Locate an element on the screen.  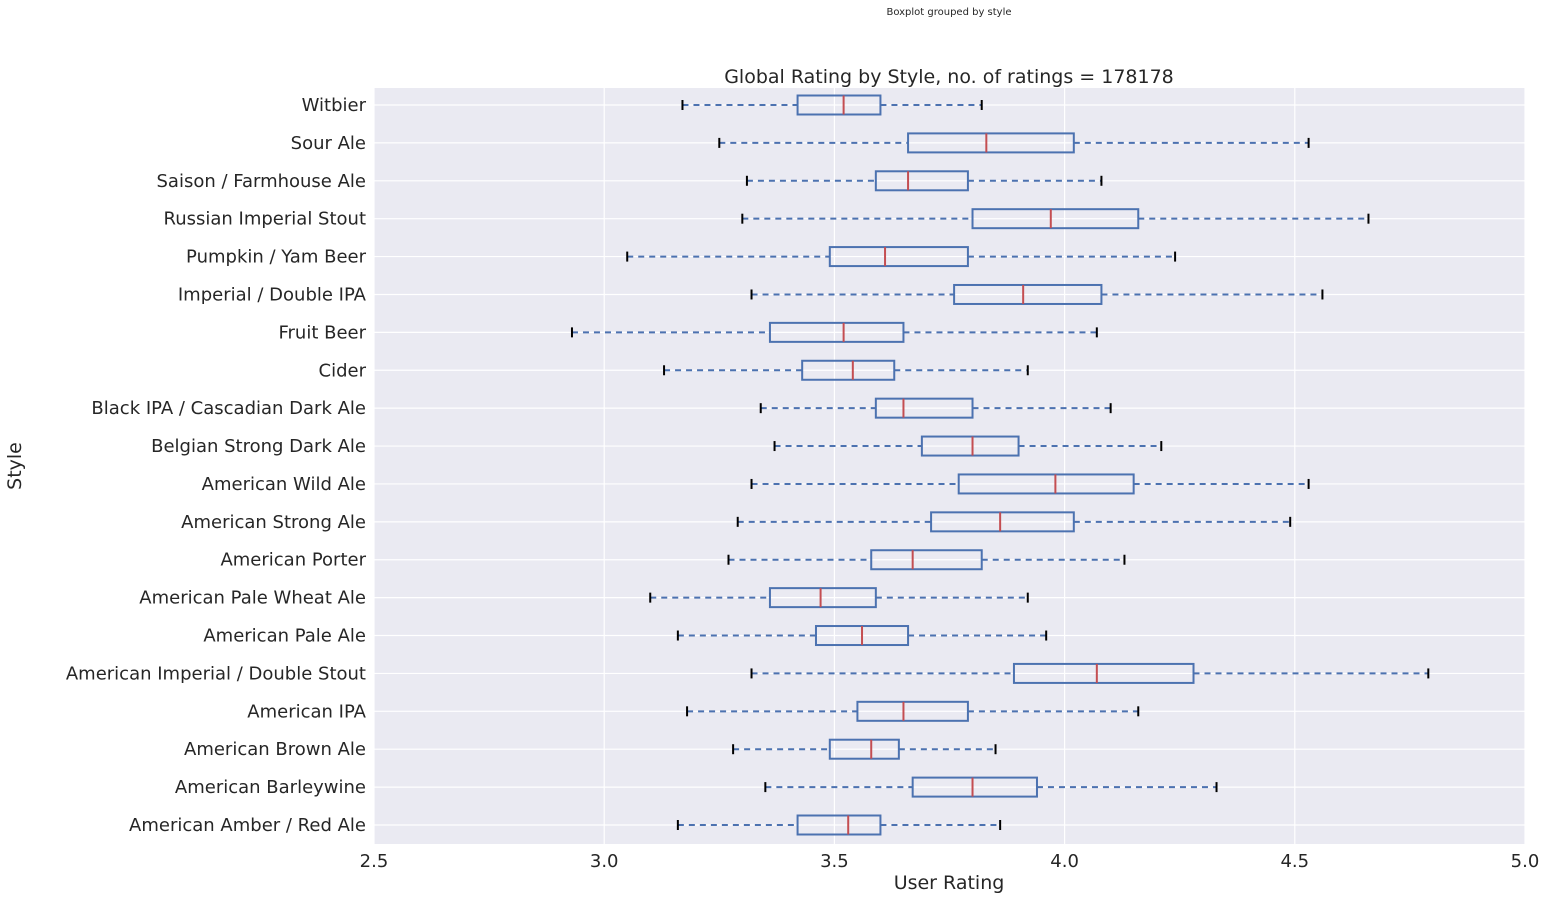
x-tick-label: 3.5 is located at coordinates (834, 861).